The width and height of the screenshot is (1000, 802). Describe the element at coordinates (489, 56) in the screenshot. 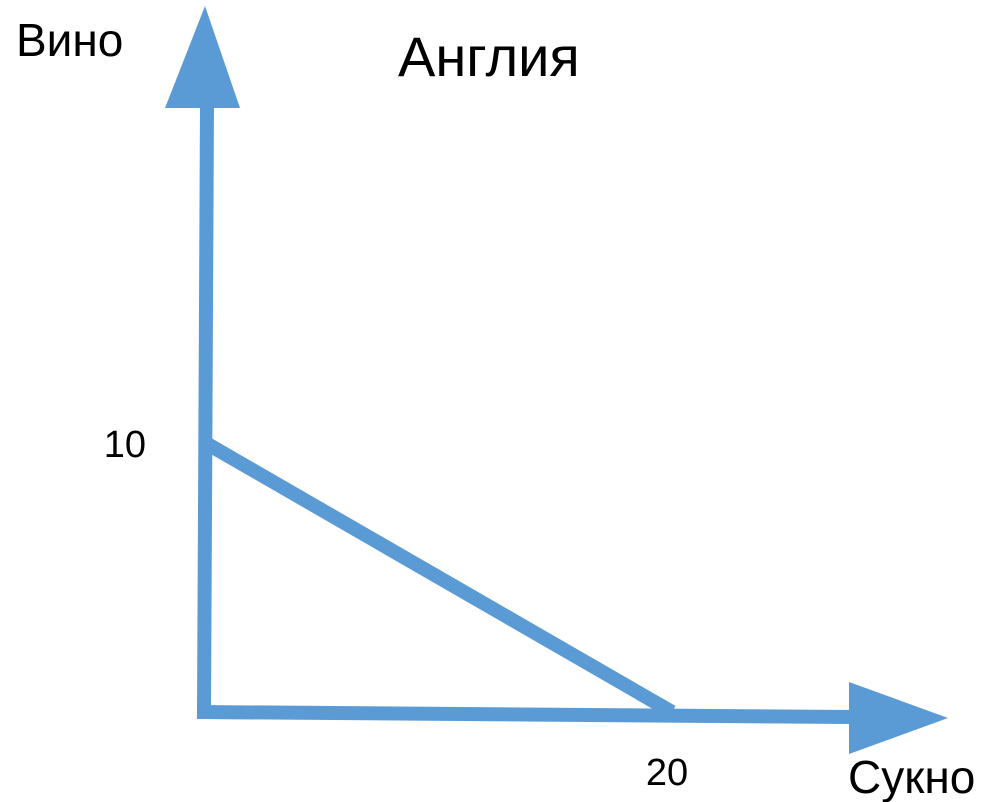

I see `chart-title: Англия` at that location.